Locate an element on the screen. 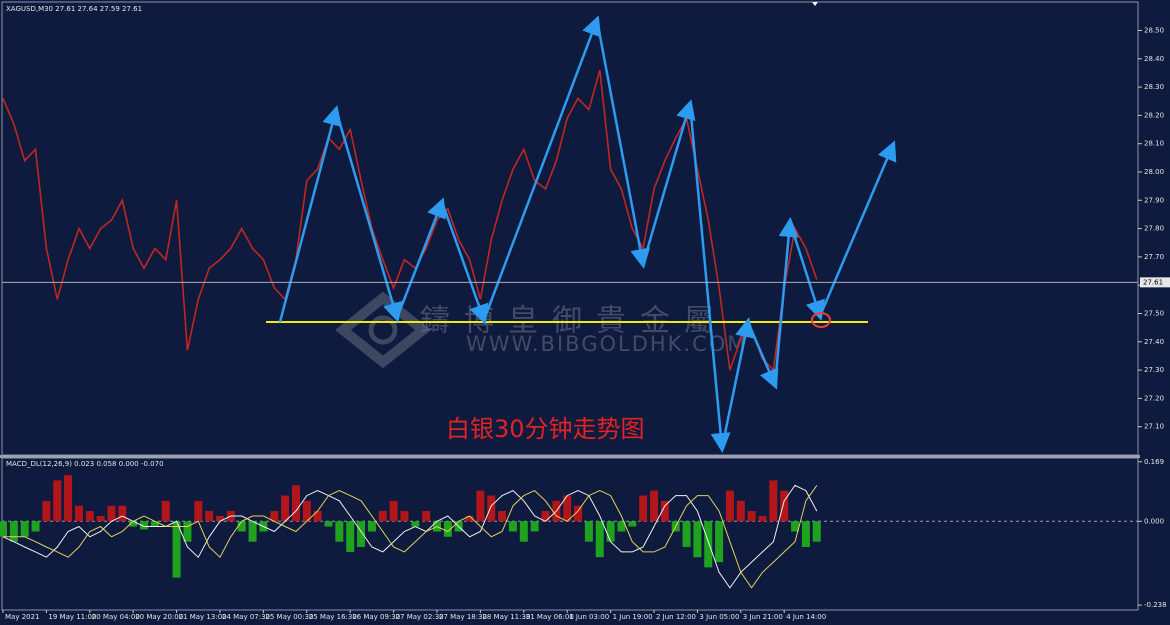  y-tick-label: 27.50 is located at coordinates (1154, 313).